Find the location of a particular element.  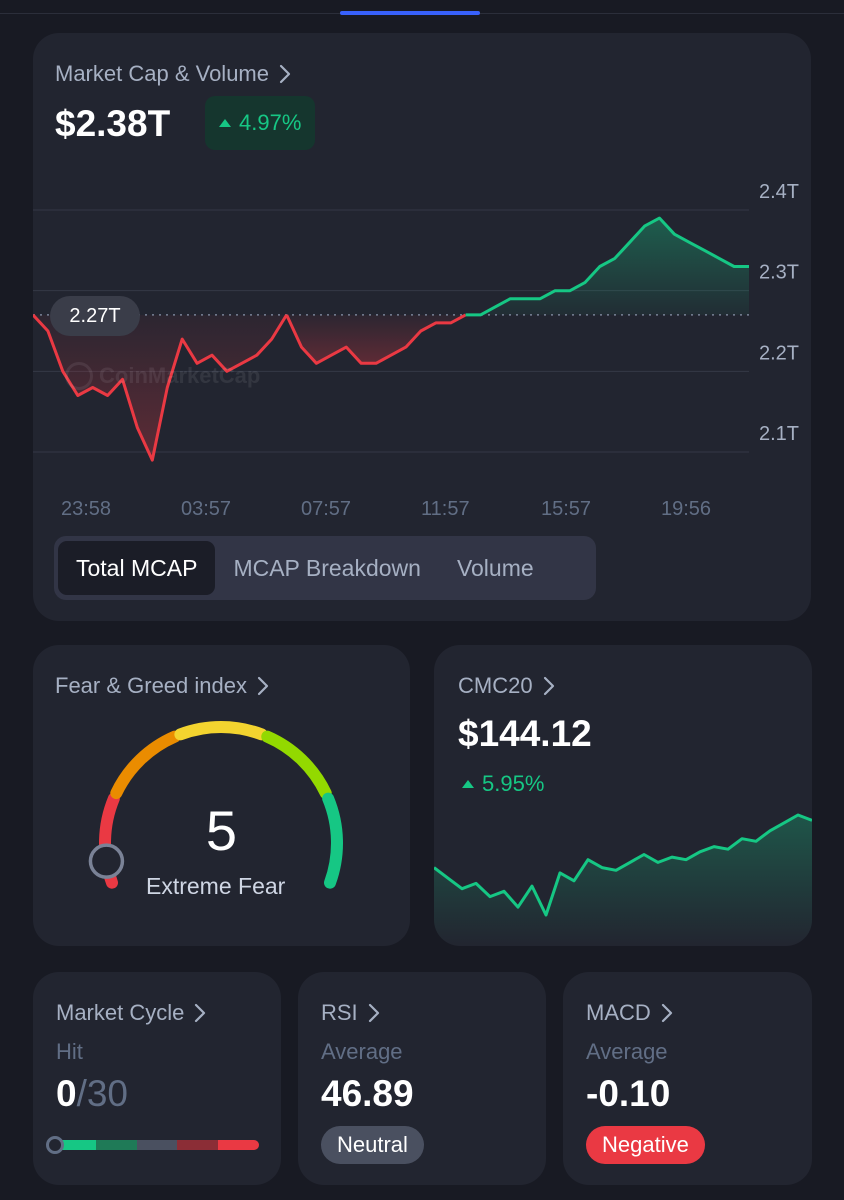

rsi-status-badge: Neutral is located at coordinates (372, 1145).